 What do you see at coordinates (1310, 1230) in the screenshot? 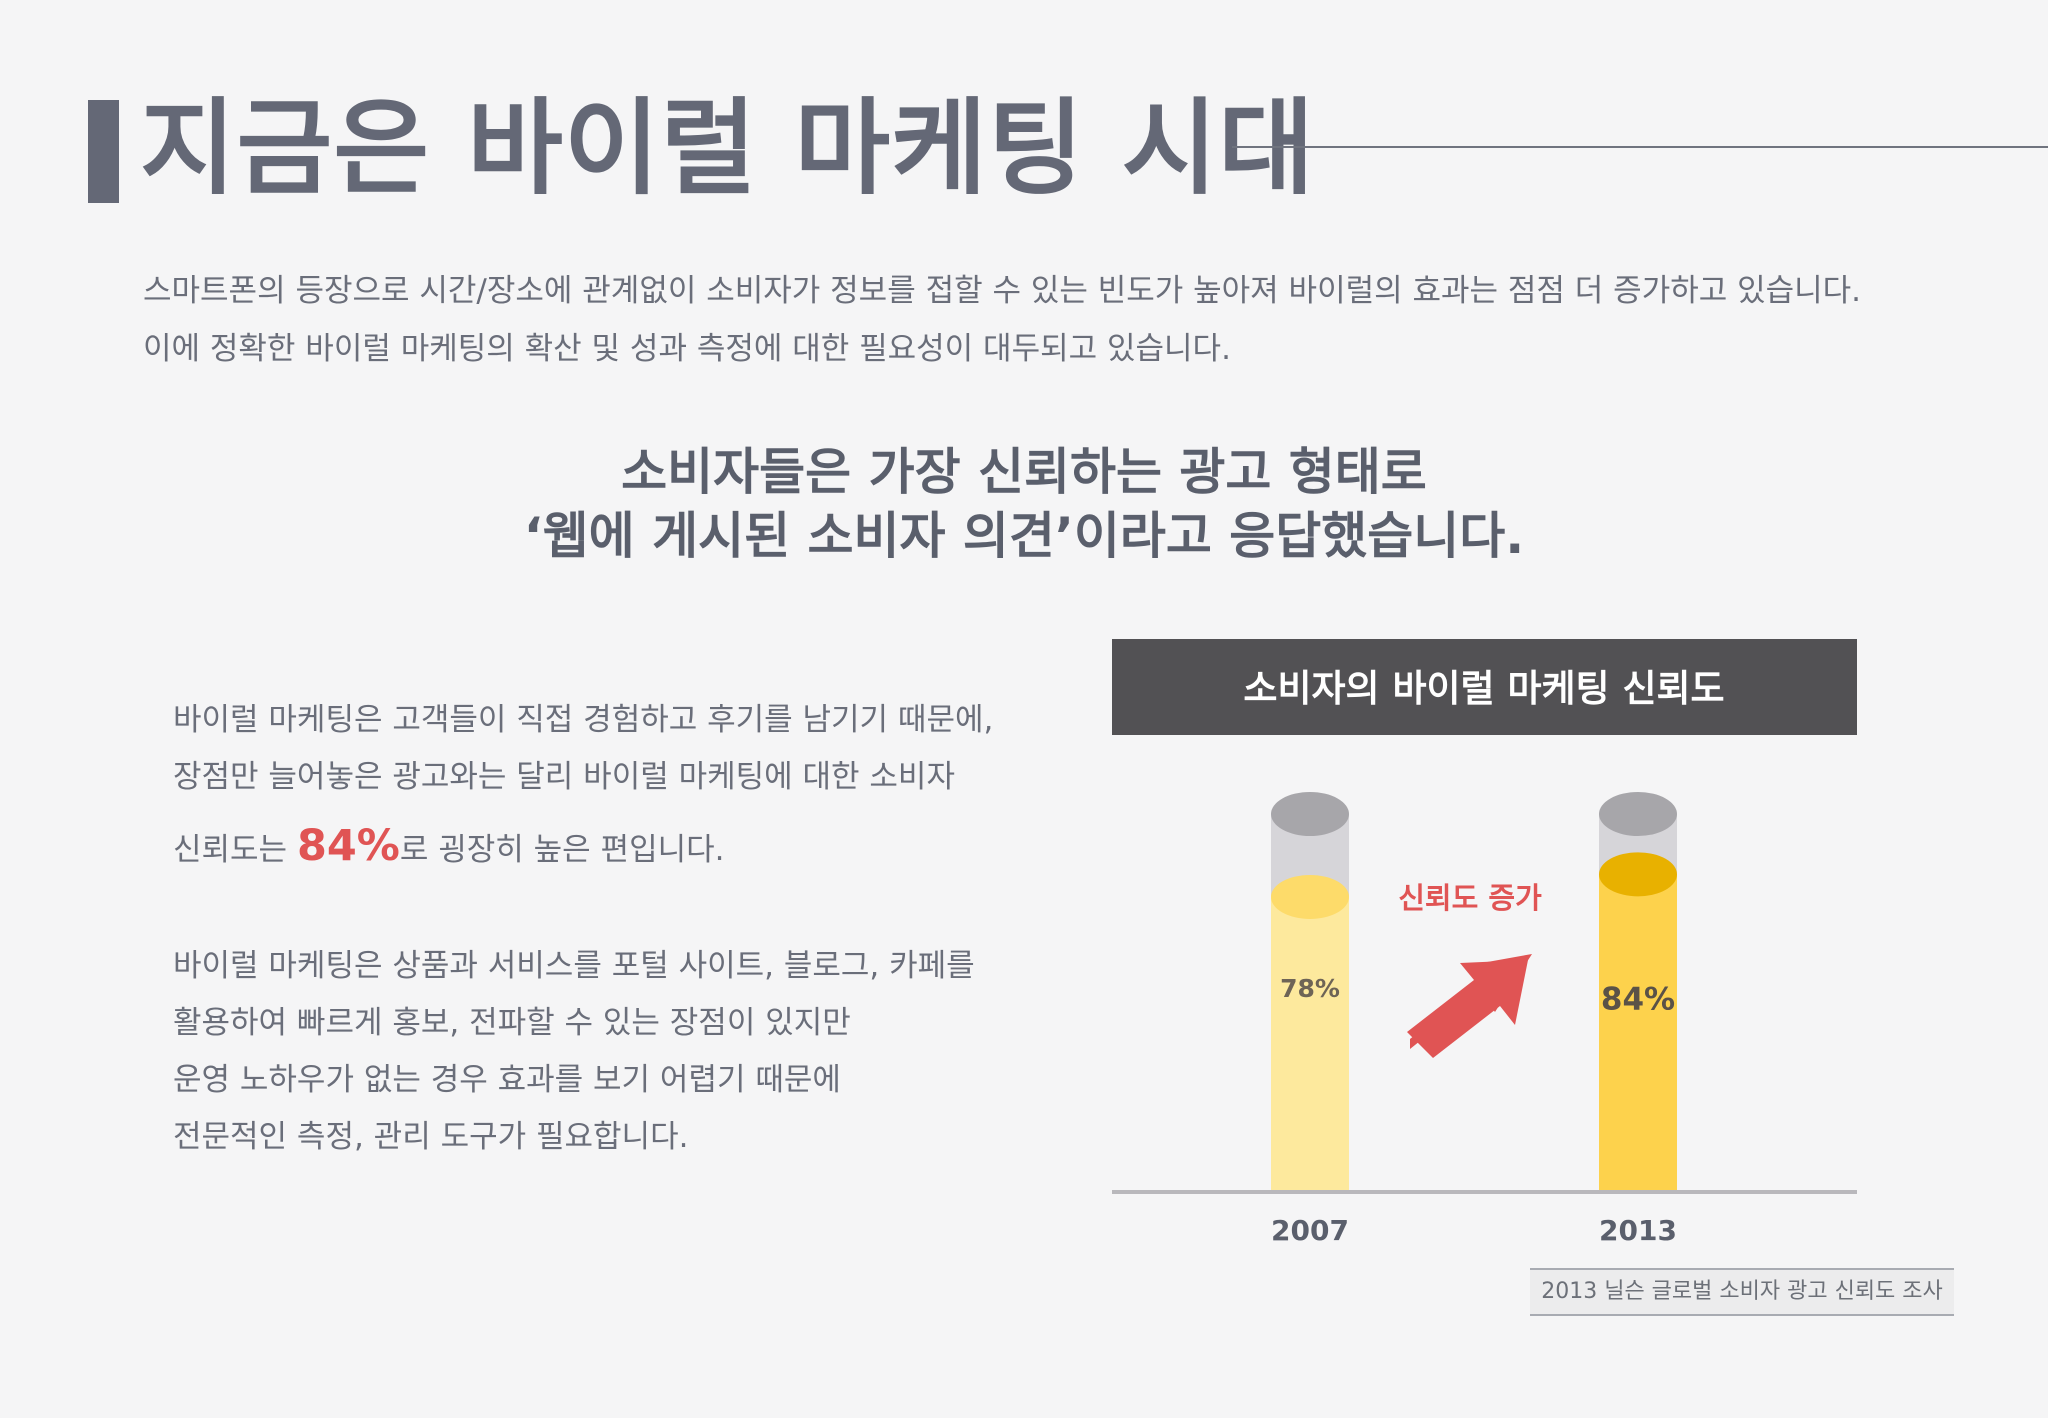
I see `category-label-2007: 2007` at bounding box center [1310, 1230].